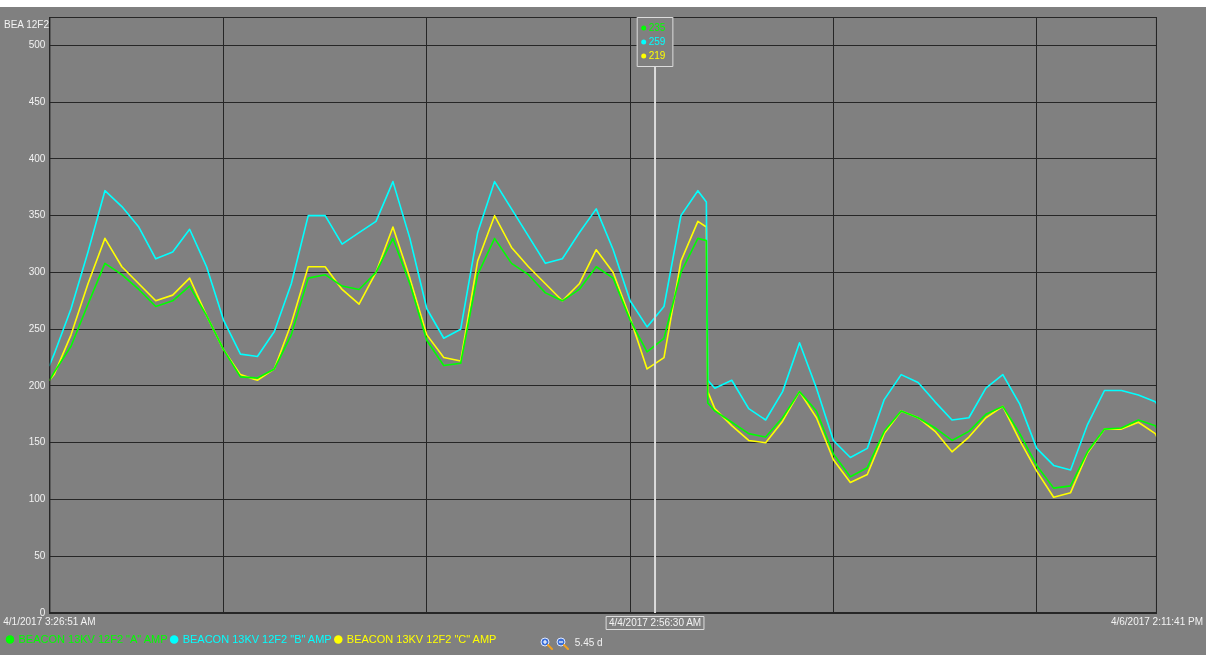 The width and height of the screenshot is (1206, 655). I want to click on x-tick-label: 4/6/2017 2:11:41 PM, so click(1156, 621).